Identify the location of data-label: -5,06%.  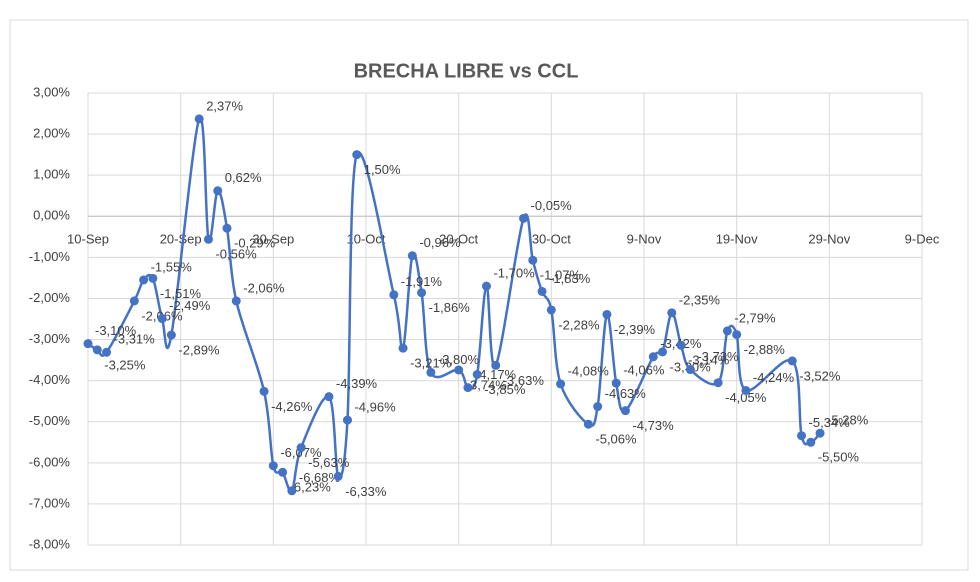
(616, 439).